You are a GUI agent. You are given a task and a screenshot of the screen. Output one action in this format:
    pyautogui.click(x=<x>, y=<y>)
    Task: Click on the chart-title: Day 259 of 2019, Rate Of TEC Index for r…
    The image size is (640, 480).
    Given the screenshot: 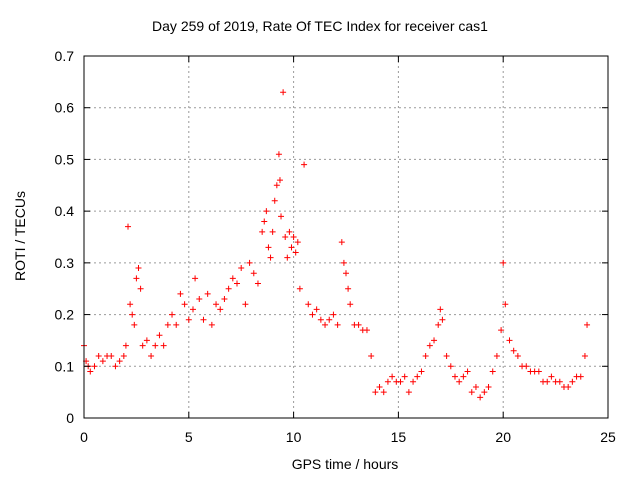 What is the action you would take?
    pyautogui.click(x=320, y=26)
    